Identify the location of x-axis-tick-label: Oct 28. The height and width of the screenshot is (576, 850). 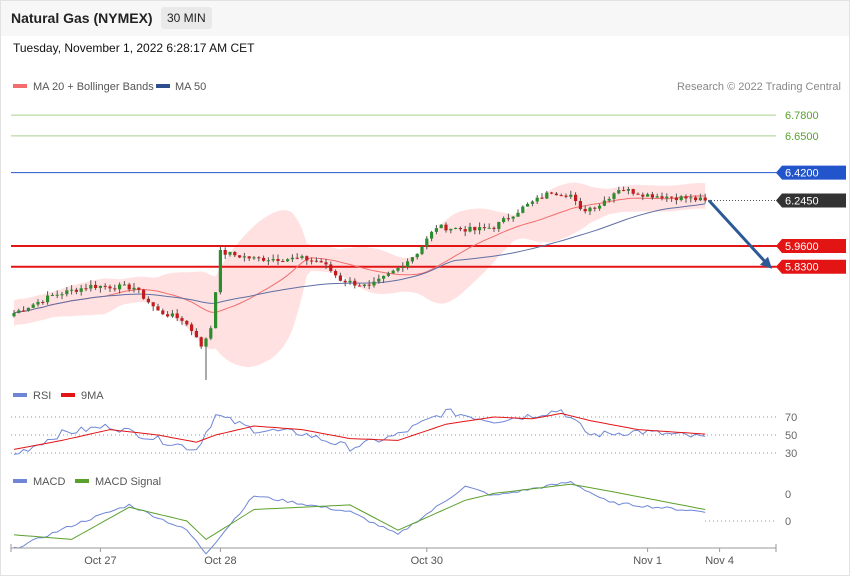
(220, 561).